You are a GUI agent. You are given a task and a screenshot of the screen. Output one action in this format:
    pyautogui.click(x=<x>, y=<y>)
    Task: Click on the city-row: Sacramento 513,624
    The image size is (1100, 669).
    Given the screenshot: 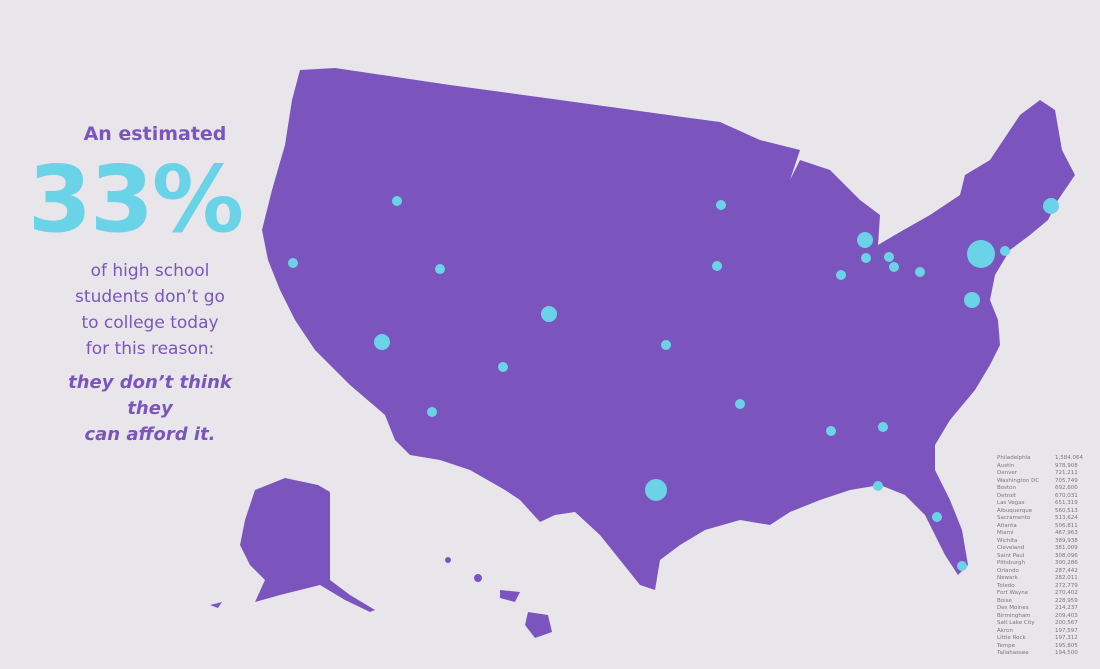 What is the action you would take?
    pyautogui.click(x=1044, y=519)
    